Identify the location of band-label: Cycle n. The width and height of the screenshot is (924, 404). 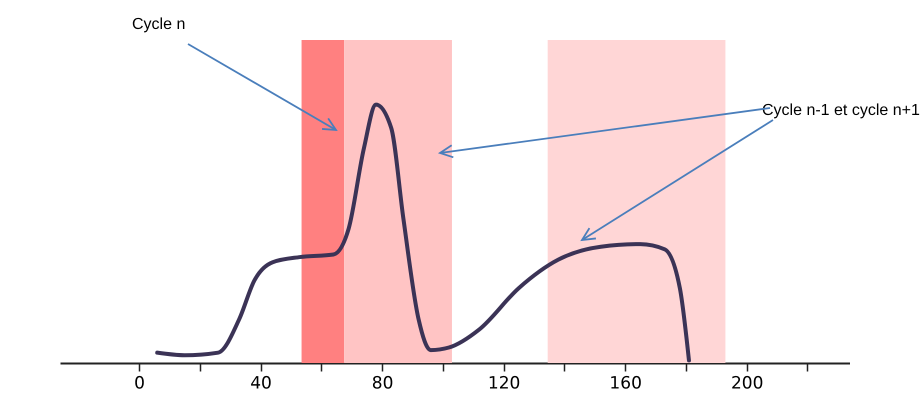
(159, 25).